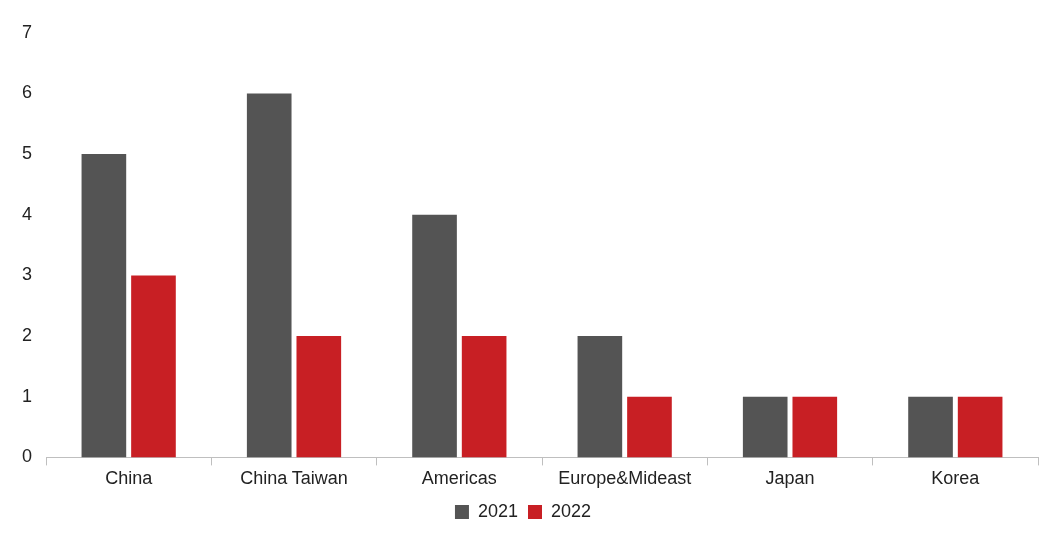 The image size is (1050, 539). What do you see at coordinates (294, 478) in the screenshot?
I see `x-tick-label: China Taiwan` at bounding box center [294, 478].